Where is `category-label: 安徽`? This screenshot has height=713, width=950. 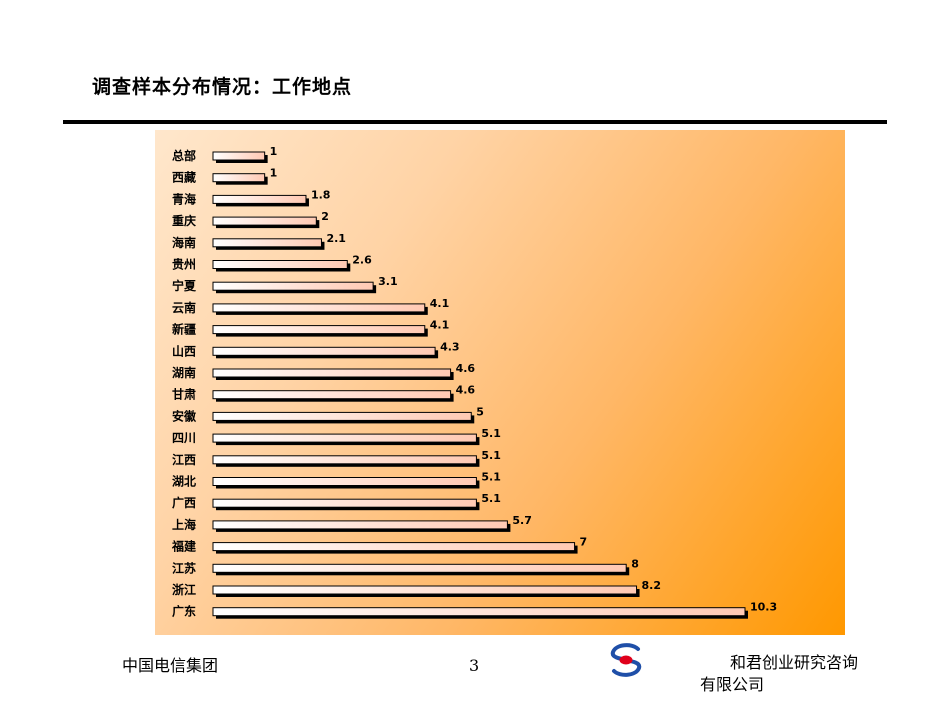
category-label: 安徽 is located at coordinates (184, 415).